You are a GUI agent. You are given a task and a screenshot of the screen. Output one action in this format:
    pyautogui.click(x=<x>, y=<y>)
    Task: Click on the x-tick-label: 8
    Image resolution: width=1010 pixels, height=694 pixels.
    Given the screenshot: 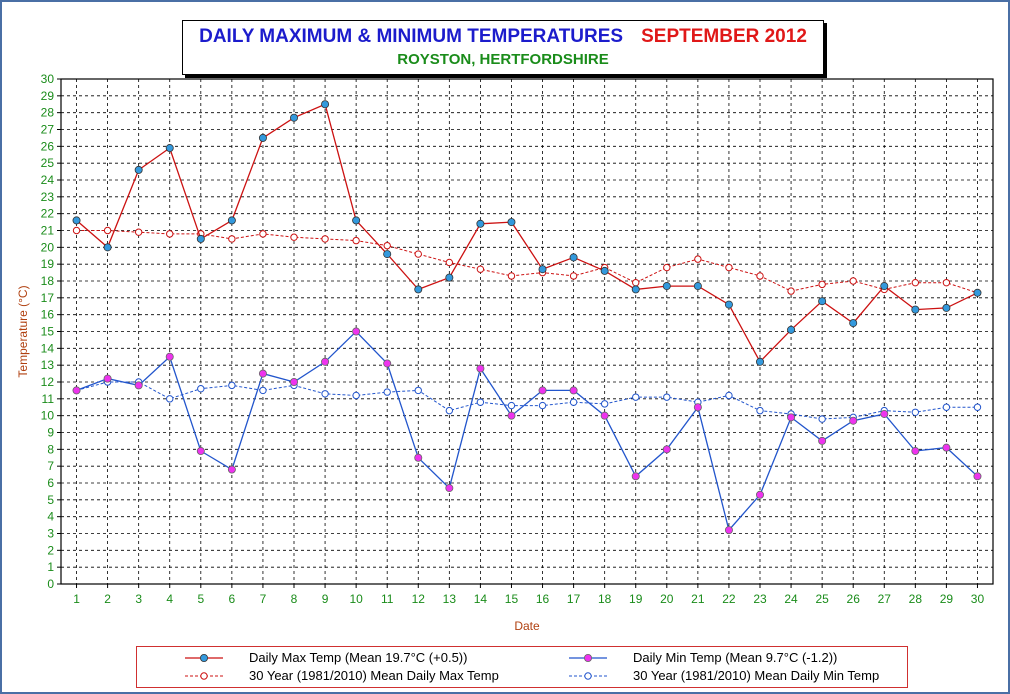 What is the action you would take?
    pyautogui.click(x=294, y=599)
    